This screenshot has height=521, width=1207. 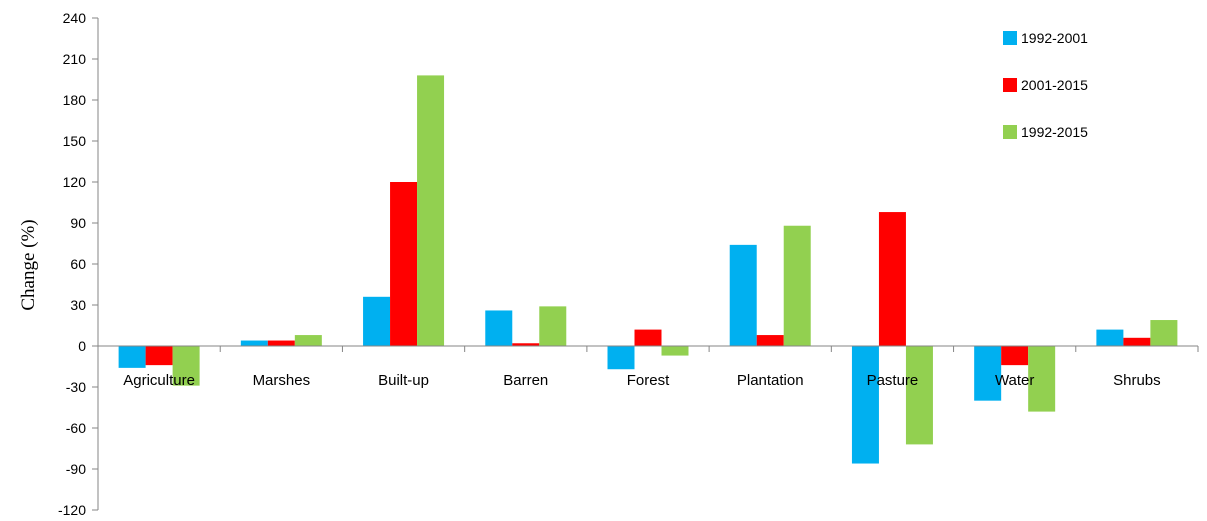 What do you see at coordinates (1054, 132) in the screenshot?
I see `legend-label: 1992-2015` at bounding box center [1054, 132].